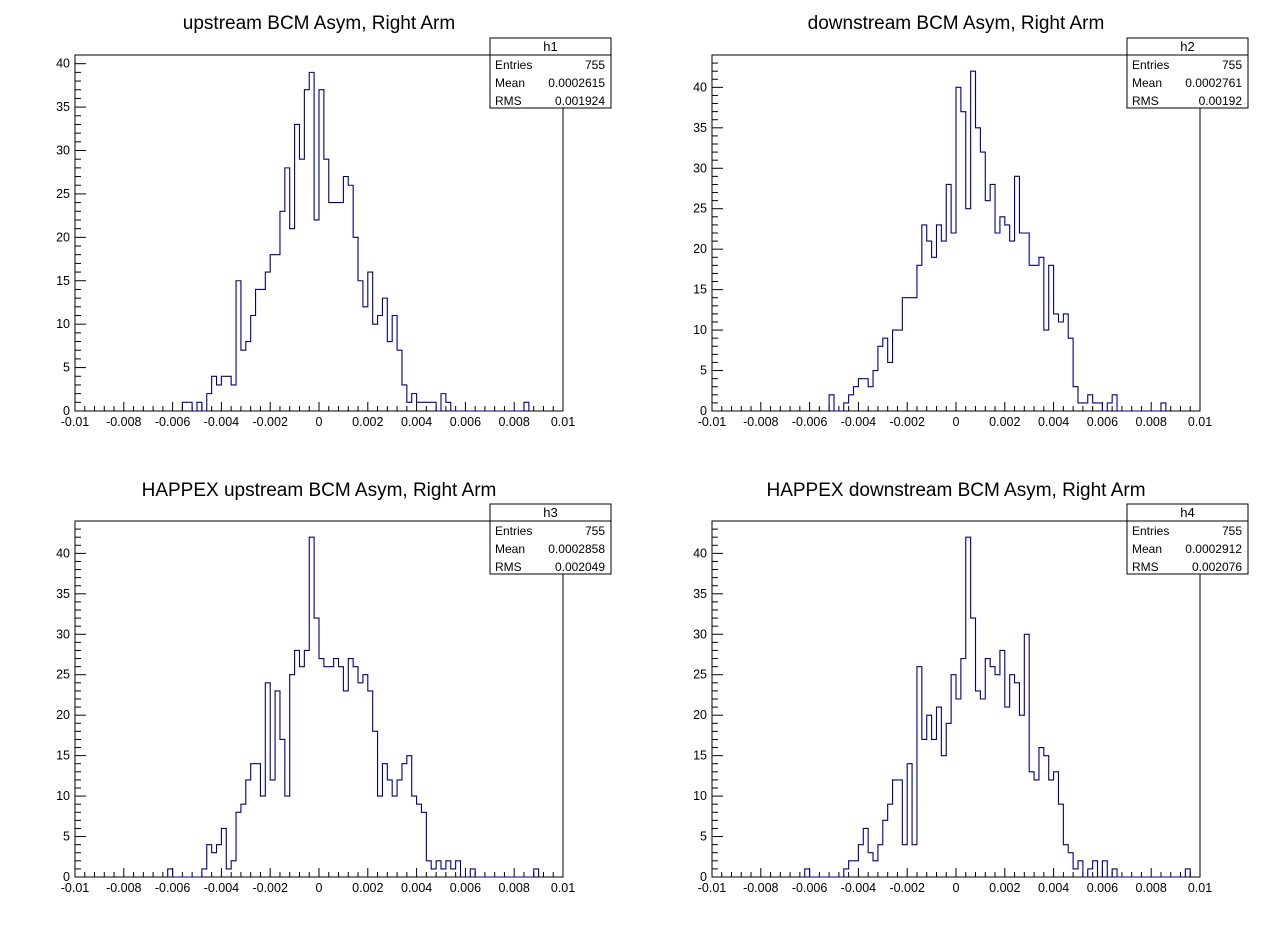 The image size is (1276, 932). I want to click on x-tick-label: 0.004, so click(1053, 888).